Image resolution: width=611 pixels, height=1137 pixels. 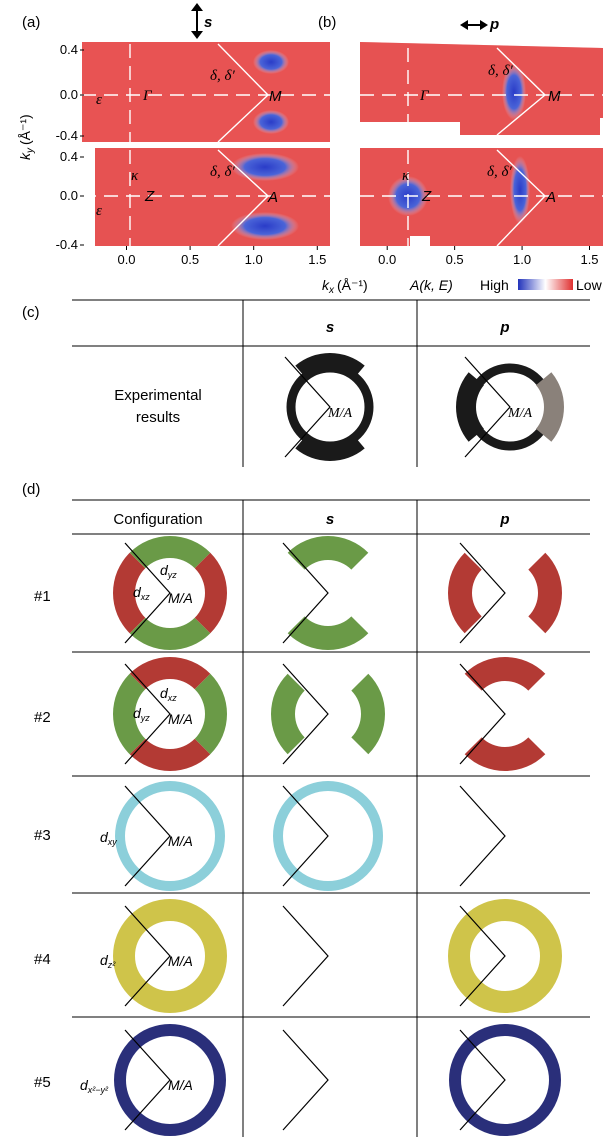 I want to click on r1-p-red-right, so click(x=545, y=593).